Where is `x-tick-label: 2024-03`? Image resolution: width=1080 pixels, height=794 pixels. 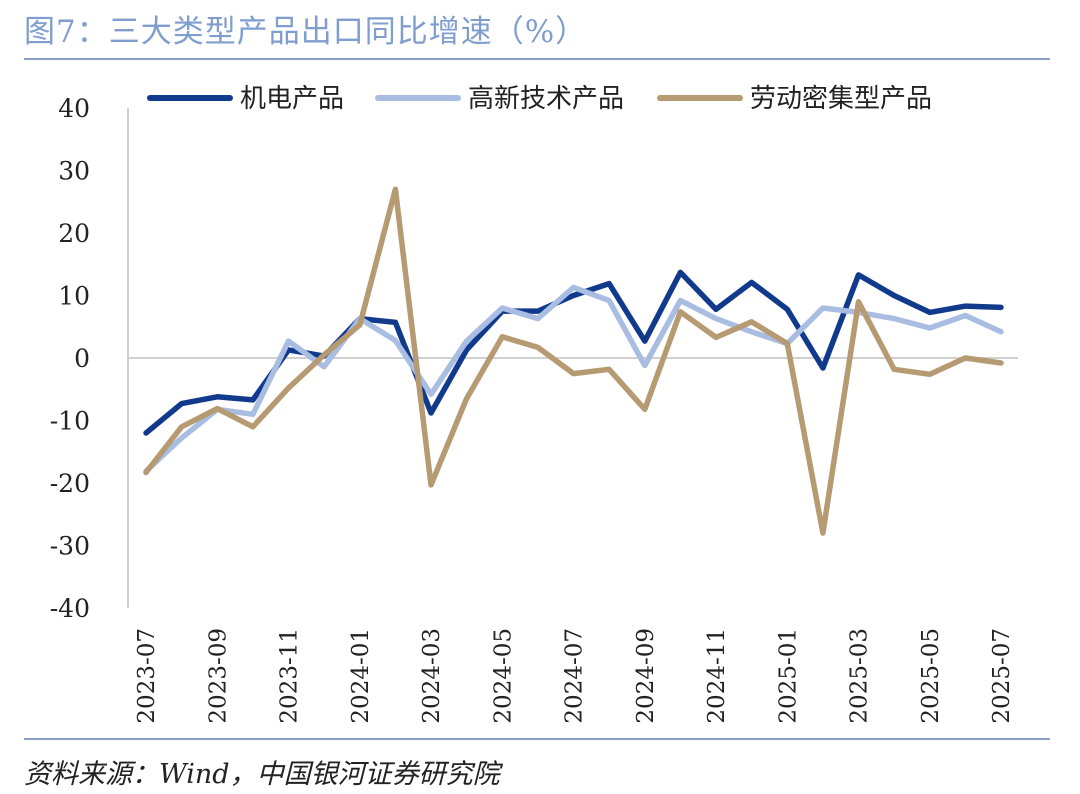 x-tick-label: 2024-03 is located at coordinates (432, 676).